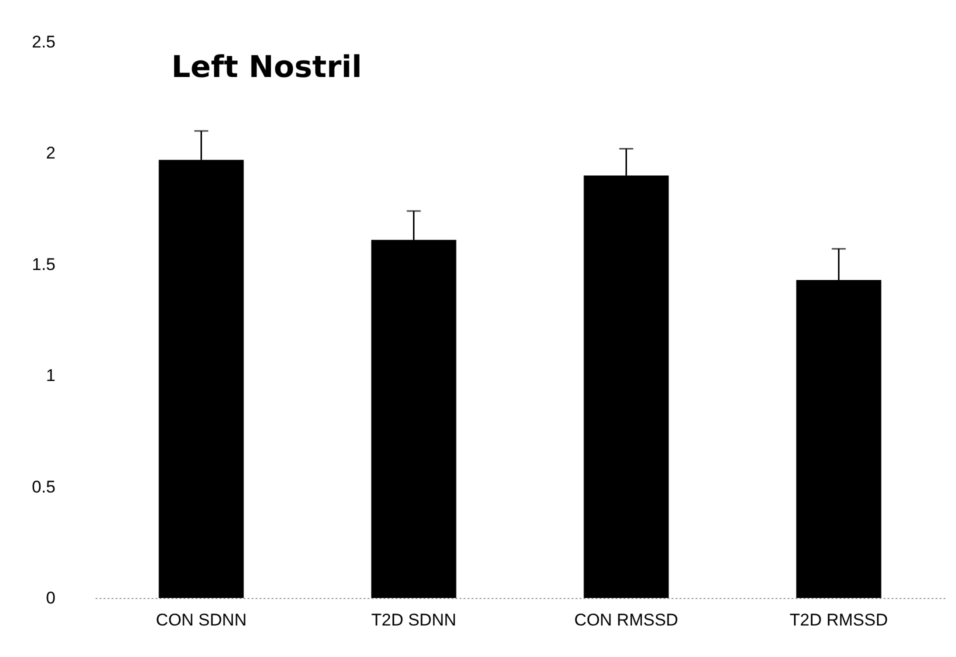  Describe the element at coordinates (51, 376) in the screenshot. I see `y-tick-label: 1` at that location.